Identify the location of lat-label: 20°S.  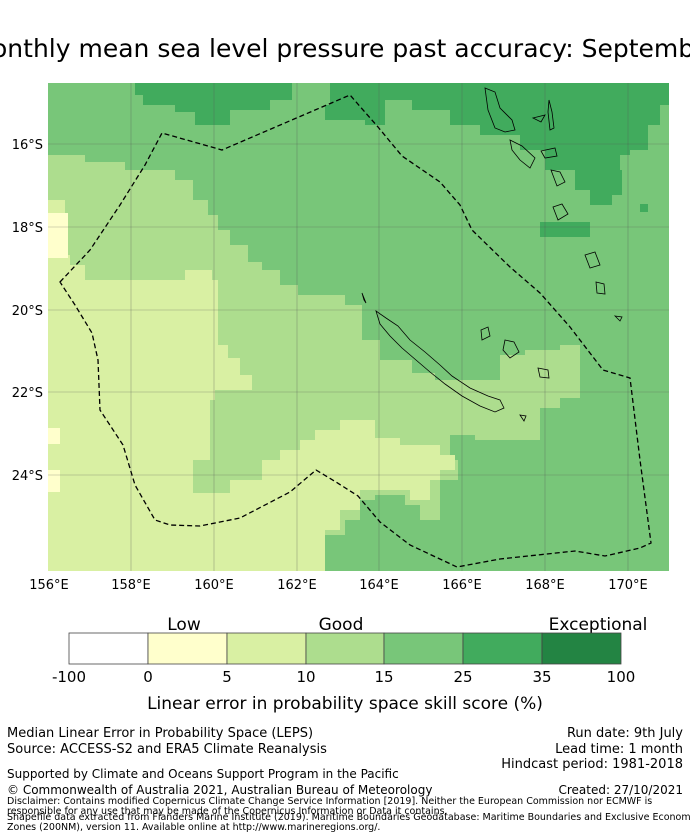
(27, 311).